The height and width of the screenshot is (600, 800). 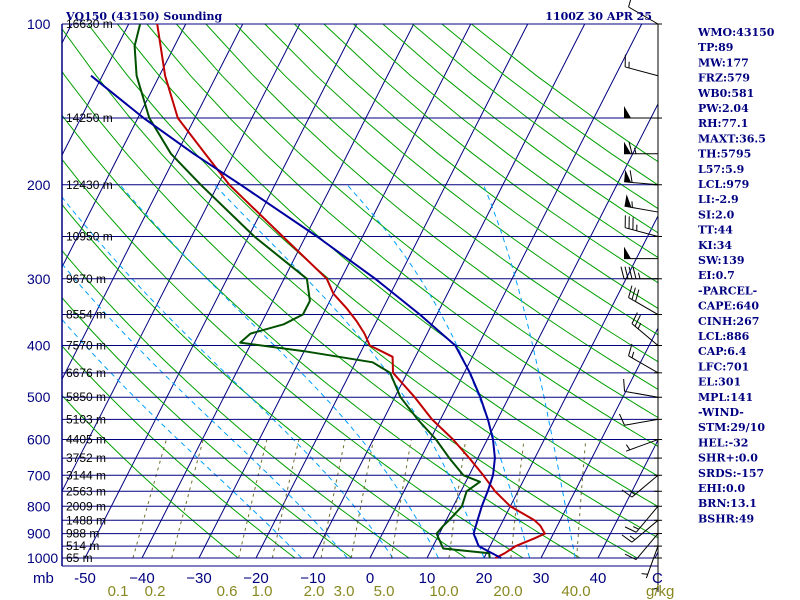 I want to click on mixing-ratio-label: 2.0, so click(x=314, y=591).